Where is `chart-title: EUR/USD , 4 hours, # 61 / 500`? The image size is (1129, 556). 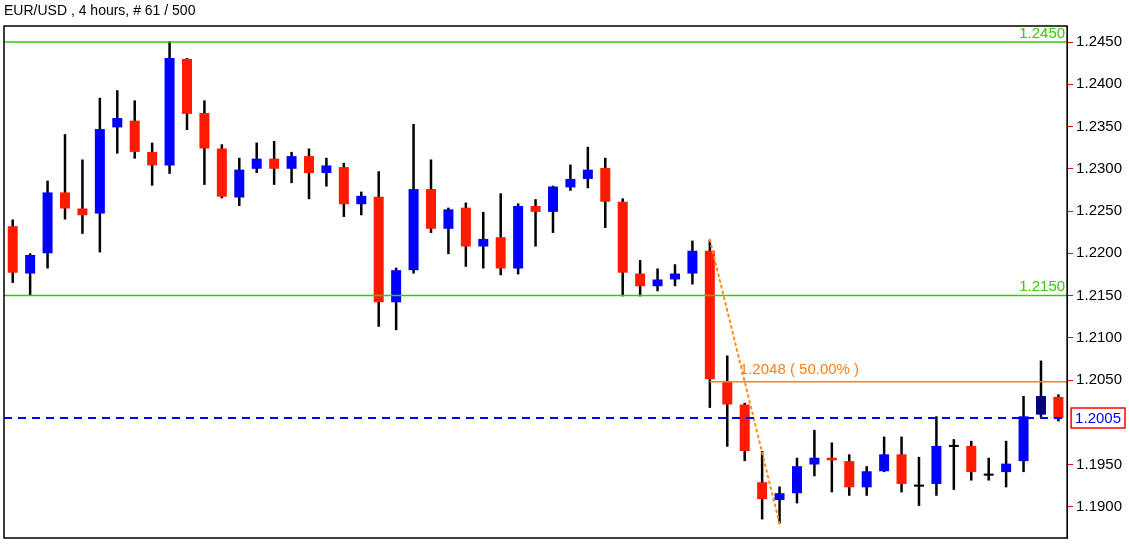 chart-title: EUR/USD , 4 hours, # 61 / 500 is located at coordinates (100, 10).